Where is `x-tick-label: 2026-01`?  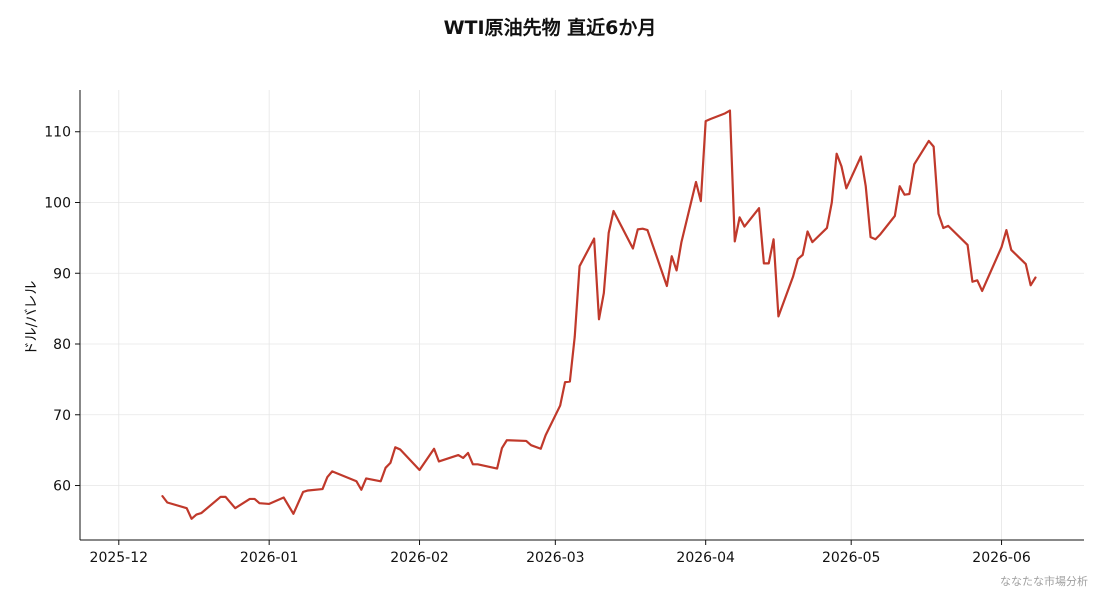
x-tick-label: 2026-01 is located at coordinates (269, 558).